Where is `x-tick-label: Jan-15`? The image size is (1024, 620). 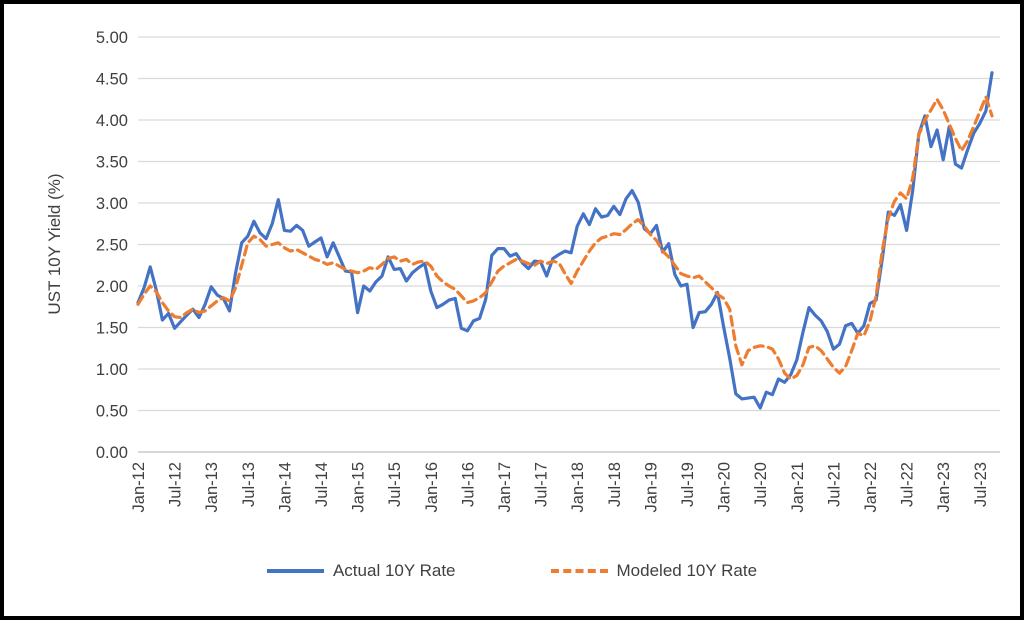
x-tick-label: Jan-15 is located at coordinates (359, 487).